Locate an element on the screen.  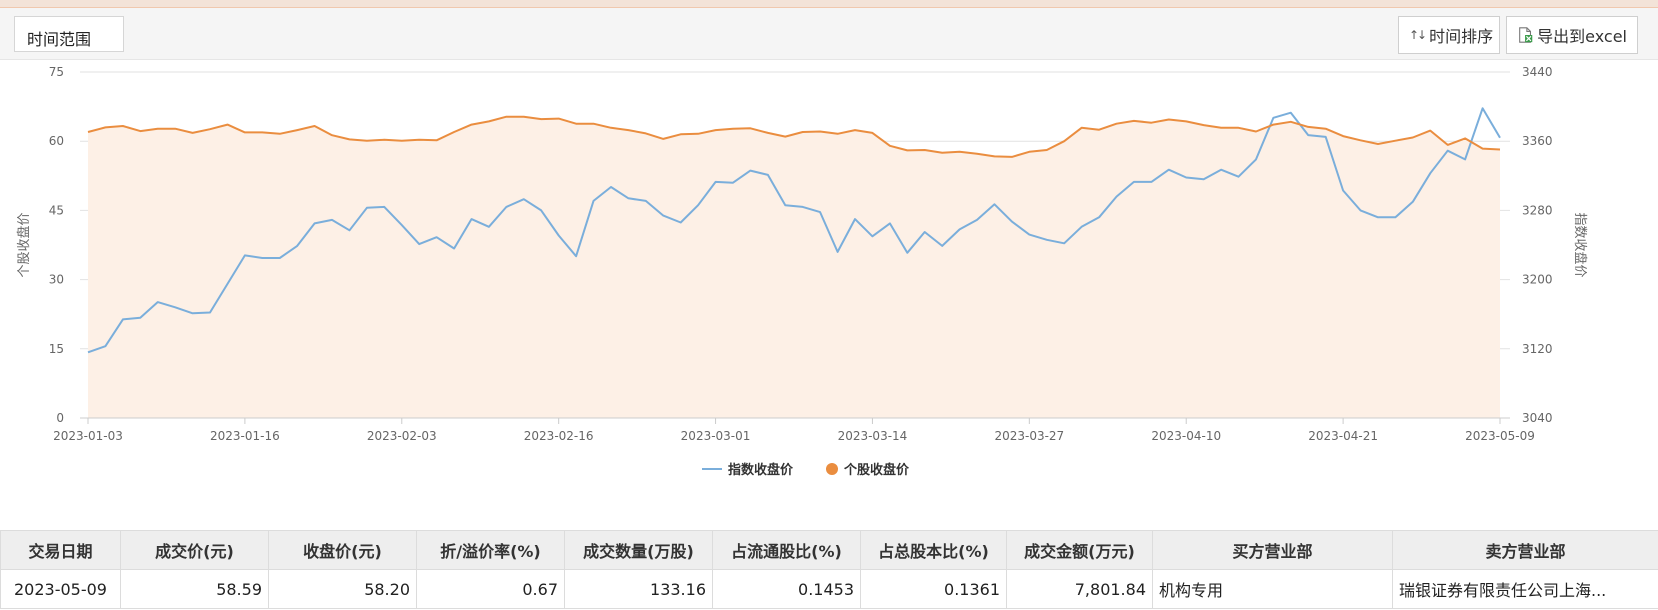
cell-total-ratio: 0.1361 is located at coordinates (933, 589).